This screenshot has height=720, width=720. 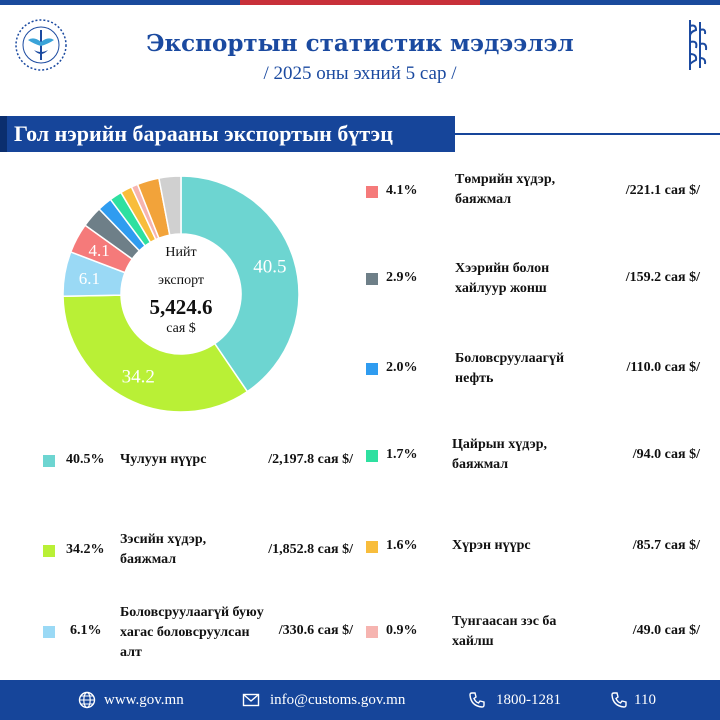 I want to click on donut-data-label-0: 40.5, so click(x=269, y=267).